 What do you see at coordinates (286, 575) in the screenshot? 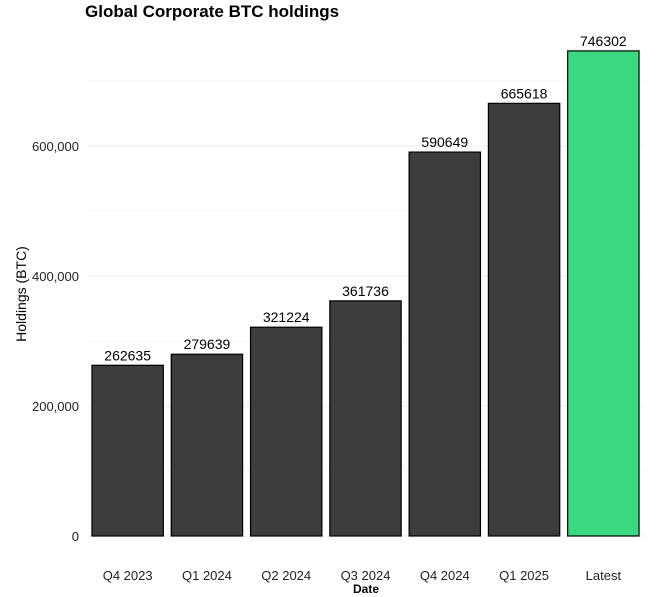
I see `x-tick-label: Q2 2024` at bounding box center [286, 575].